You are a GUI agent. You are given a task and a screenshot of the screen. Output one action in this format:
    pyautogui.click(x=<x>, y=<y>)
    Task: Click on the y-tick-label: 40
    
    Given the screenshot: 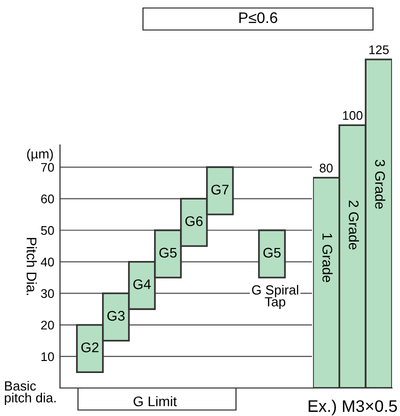 What is the action you would take?
    pyautogui.click(x=47, y=262)
    